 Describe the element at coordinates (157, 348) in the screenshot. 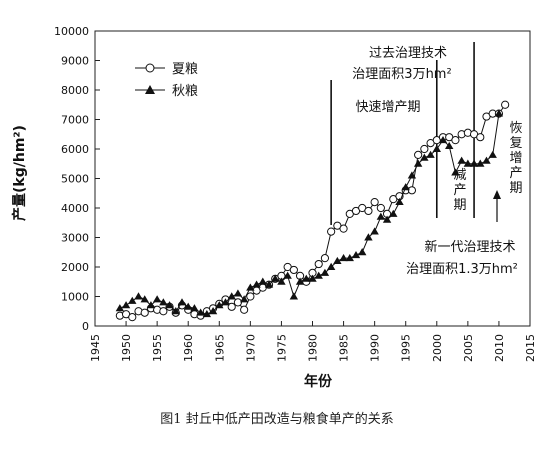

I see `x-tick-label: 1955` at that location.